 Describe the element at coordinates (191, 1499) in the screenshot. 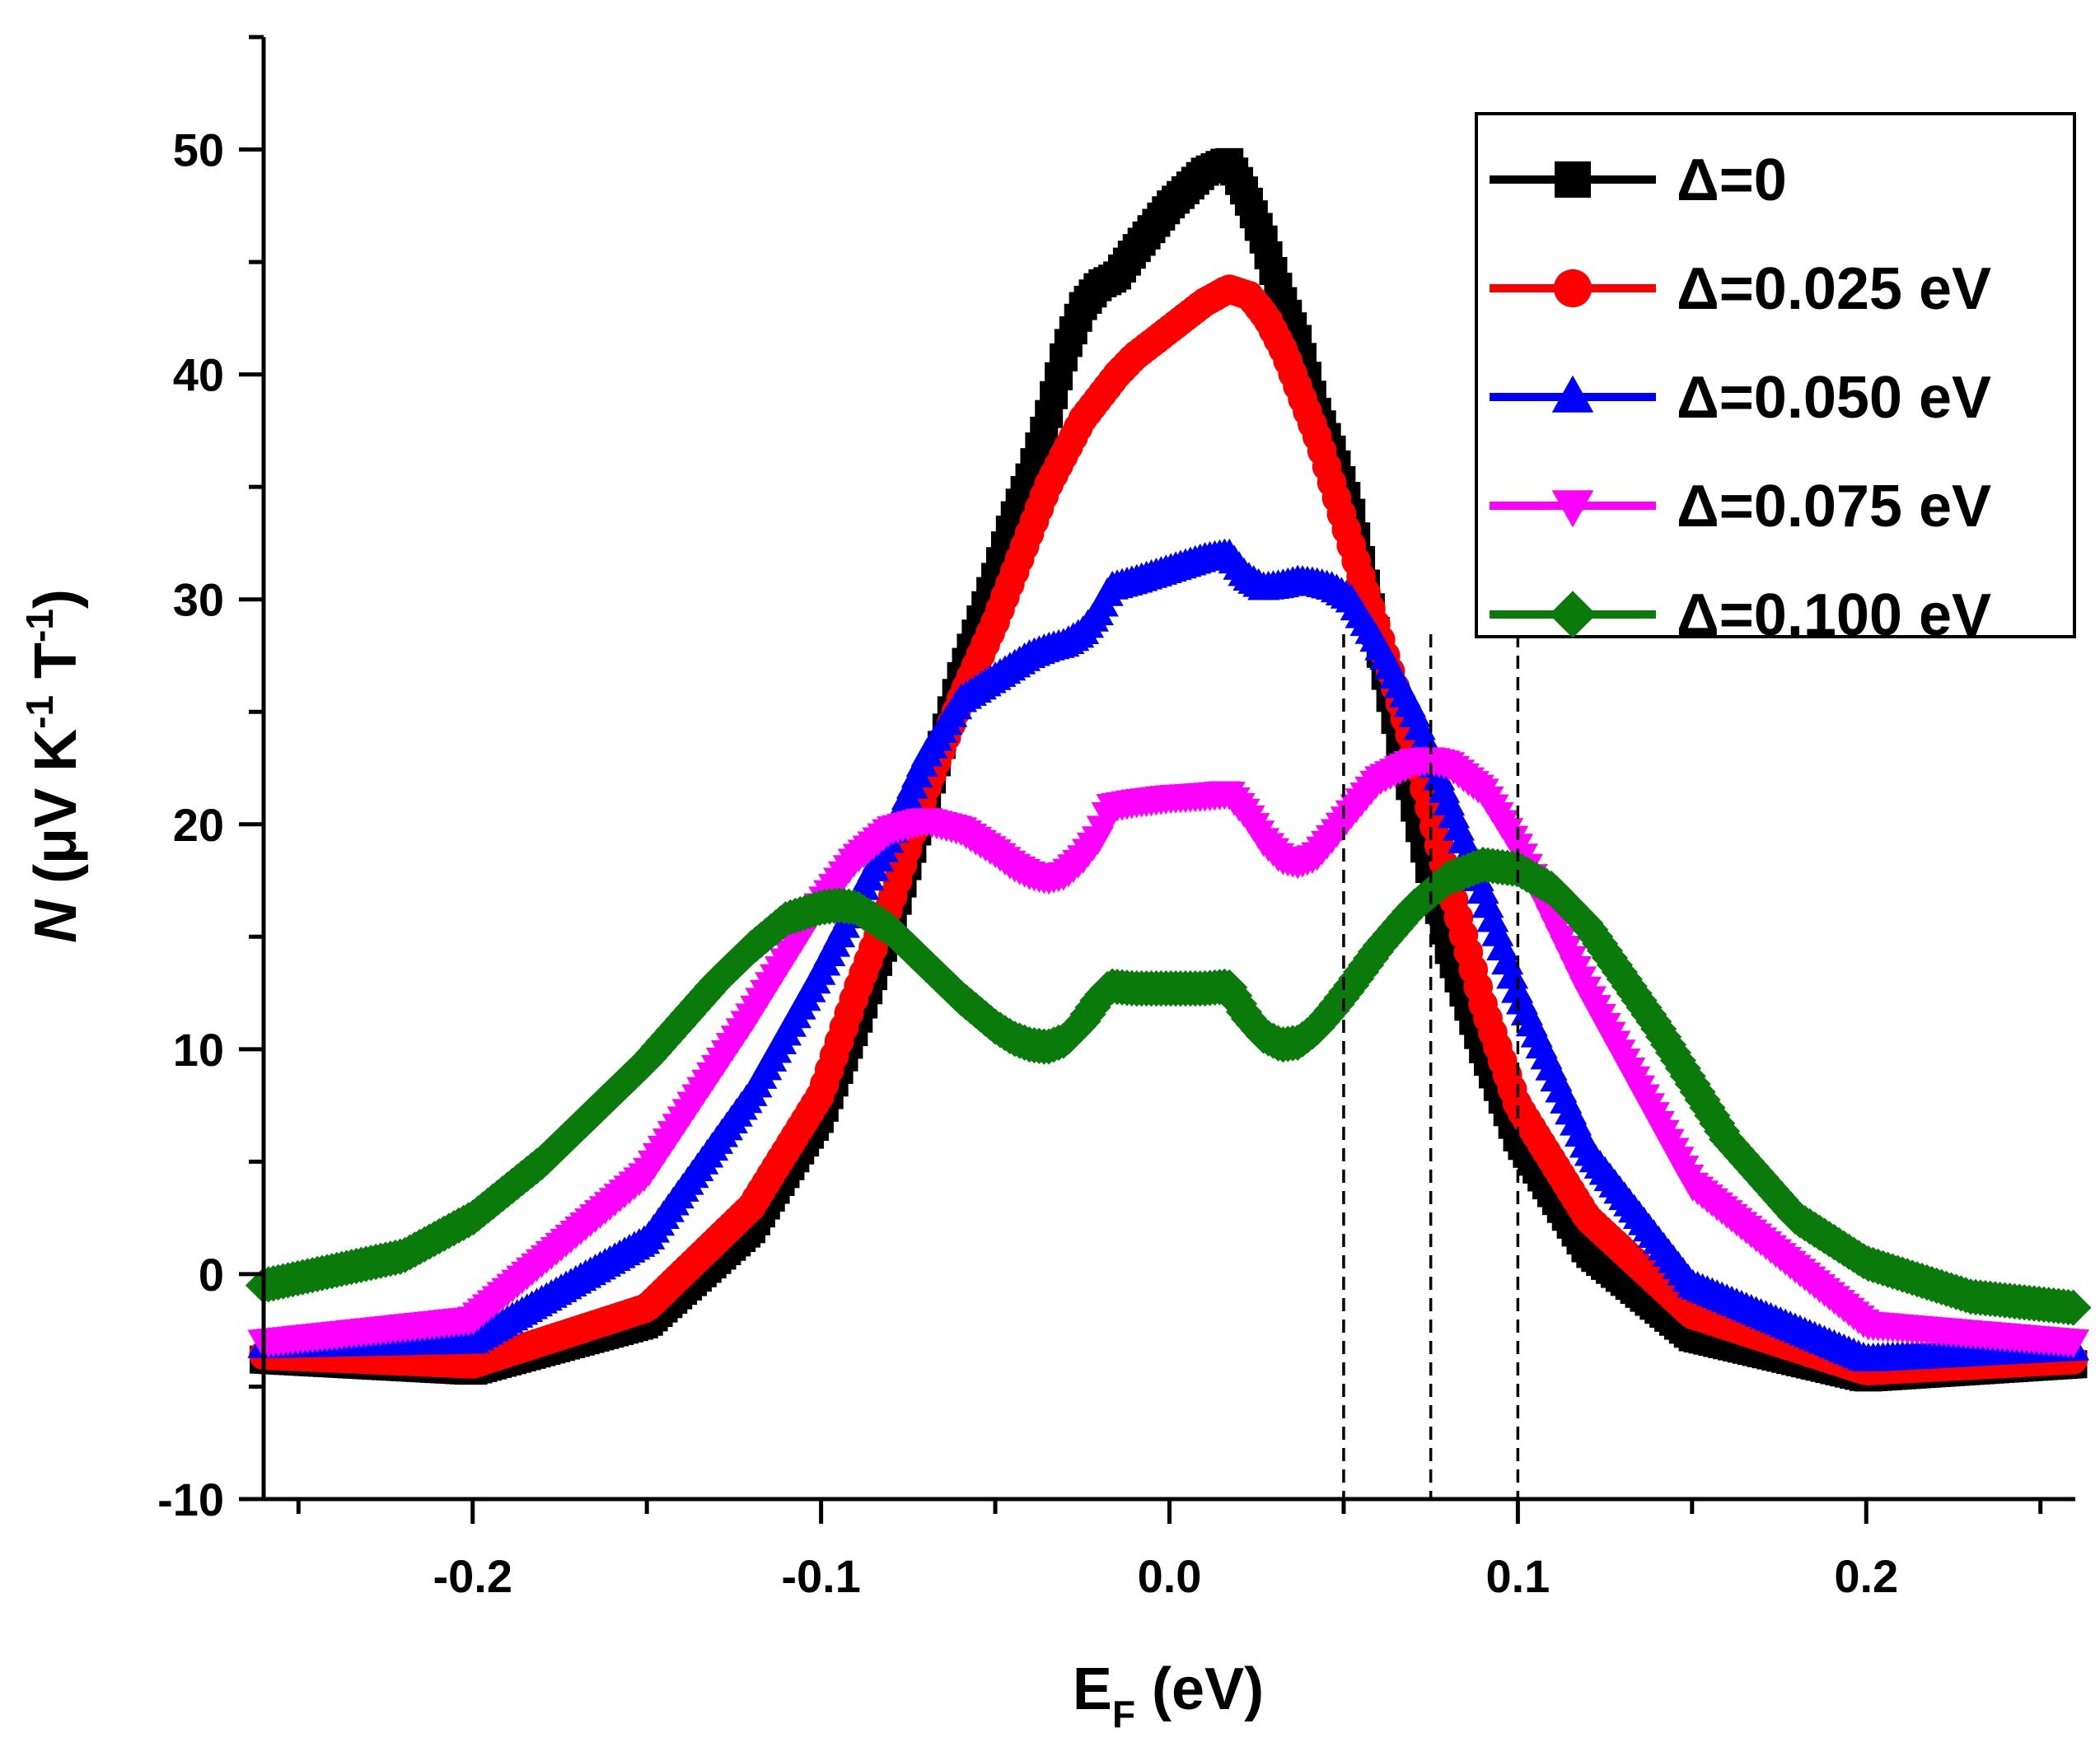

I see `y-tick-label: -10` at that location.